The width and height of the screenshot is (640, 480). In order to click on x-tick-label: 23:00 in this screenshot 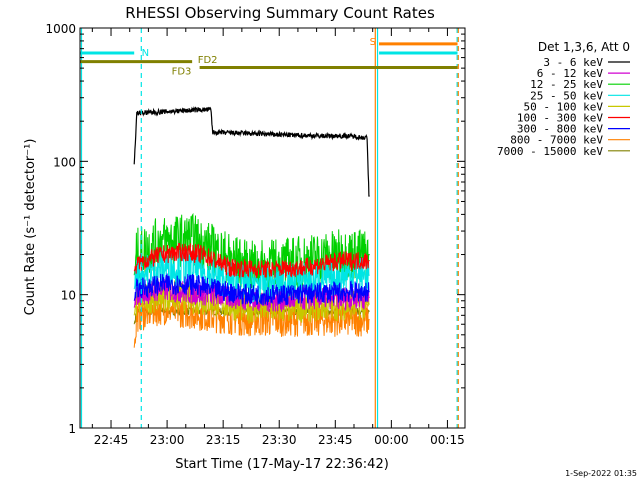, I will do `click(167, 440)`.